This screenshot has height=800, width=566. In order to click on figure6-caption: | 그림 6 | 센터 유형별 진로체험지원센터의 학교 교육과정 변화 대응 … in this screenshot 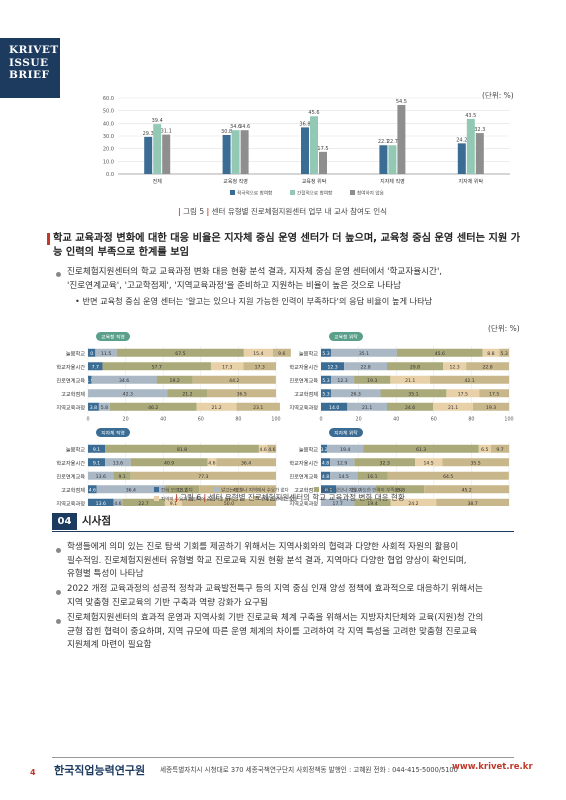, I will do `click(290, 497)`.